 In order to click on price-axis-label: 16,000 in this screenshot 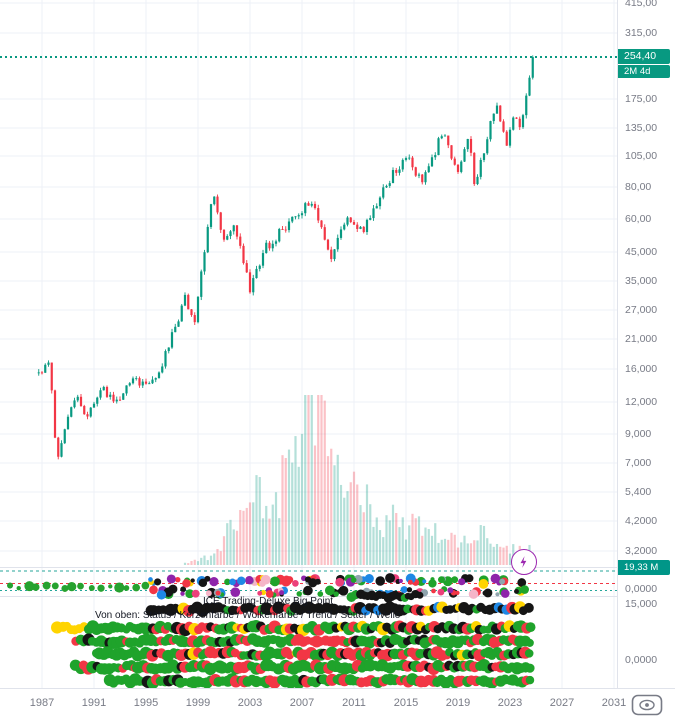, I will do `click(641, 369)`.